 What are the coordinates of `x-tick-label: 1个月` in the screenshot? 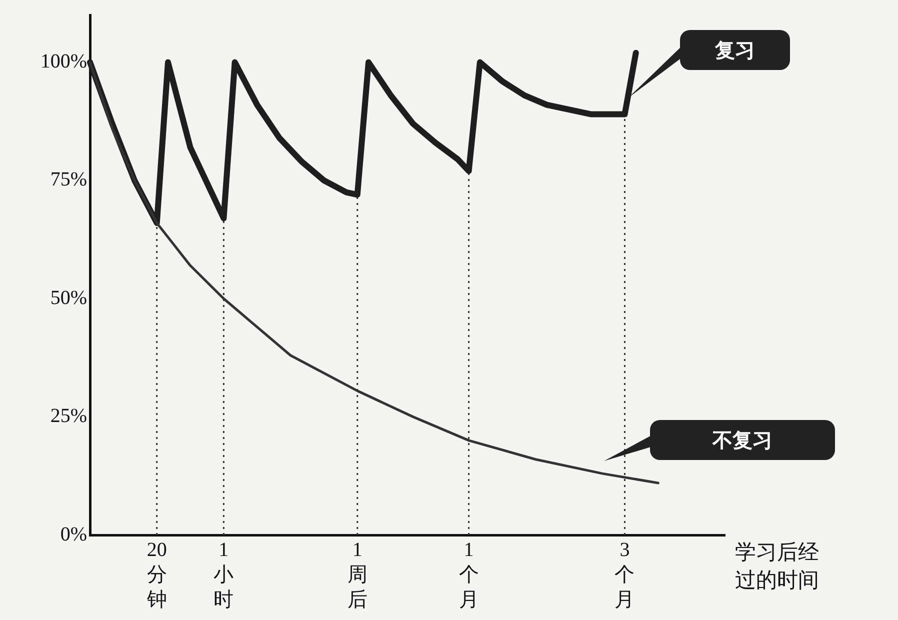 It's located at (468, 574).